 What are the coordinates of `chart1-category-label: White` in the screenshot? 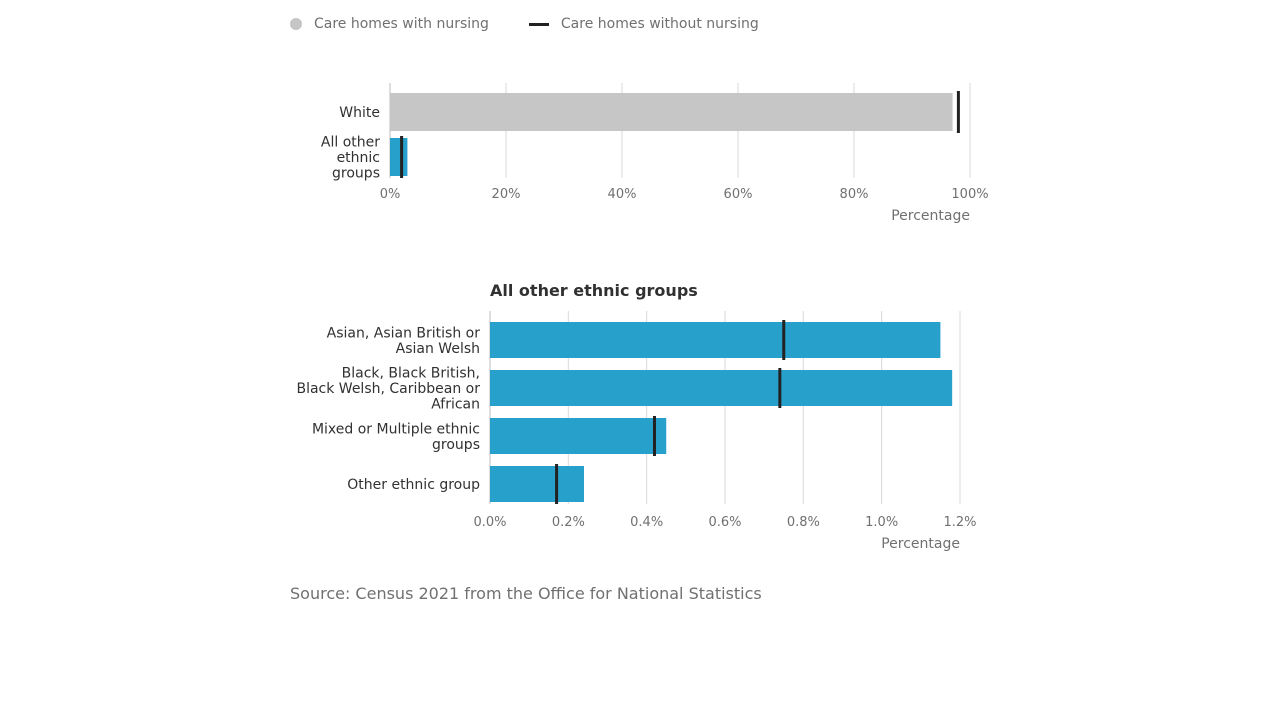 It's located at (359, 113).